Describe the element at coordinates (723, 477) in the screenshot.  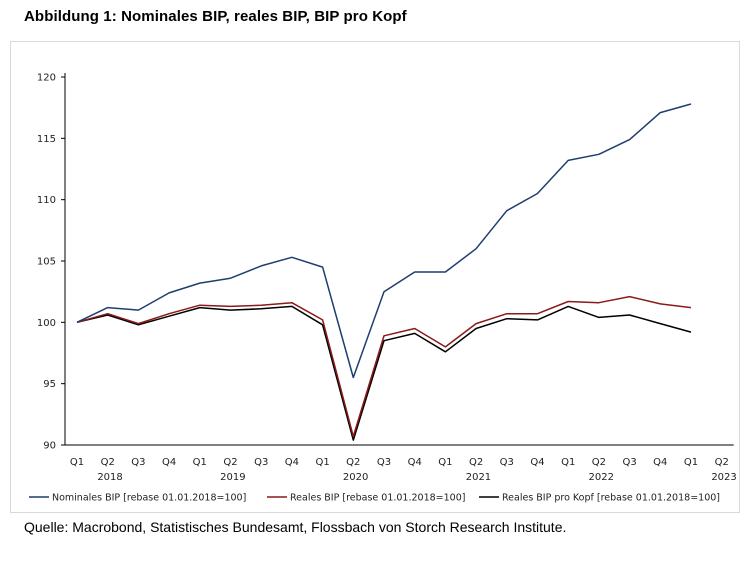
I see `x-year-label: 2023` at that location.